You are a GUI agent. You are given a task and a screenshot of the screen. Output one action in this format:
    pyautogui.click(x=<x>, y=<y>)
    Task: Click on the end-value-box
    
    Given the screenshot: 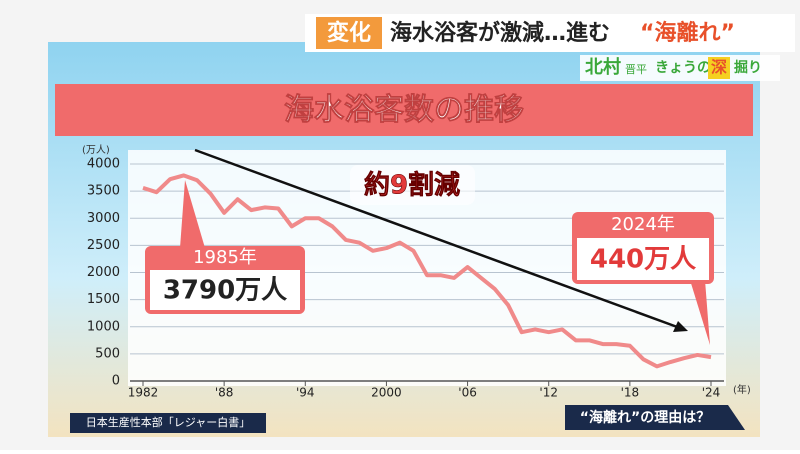 What is the action you would take?
    pyautogui.click(x=643, y=259)
    